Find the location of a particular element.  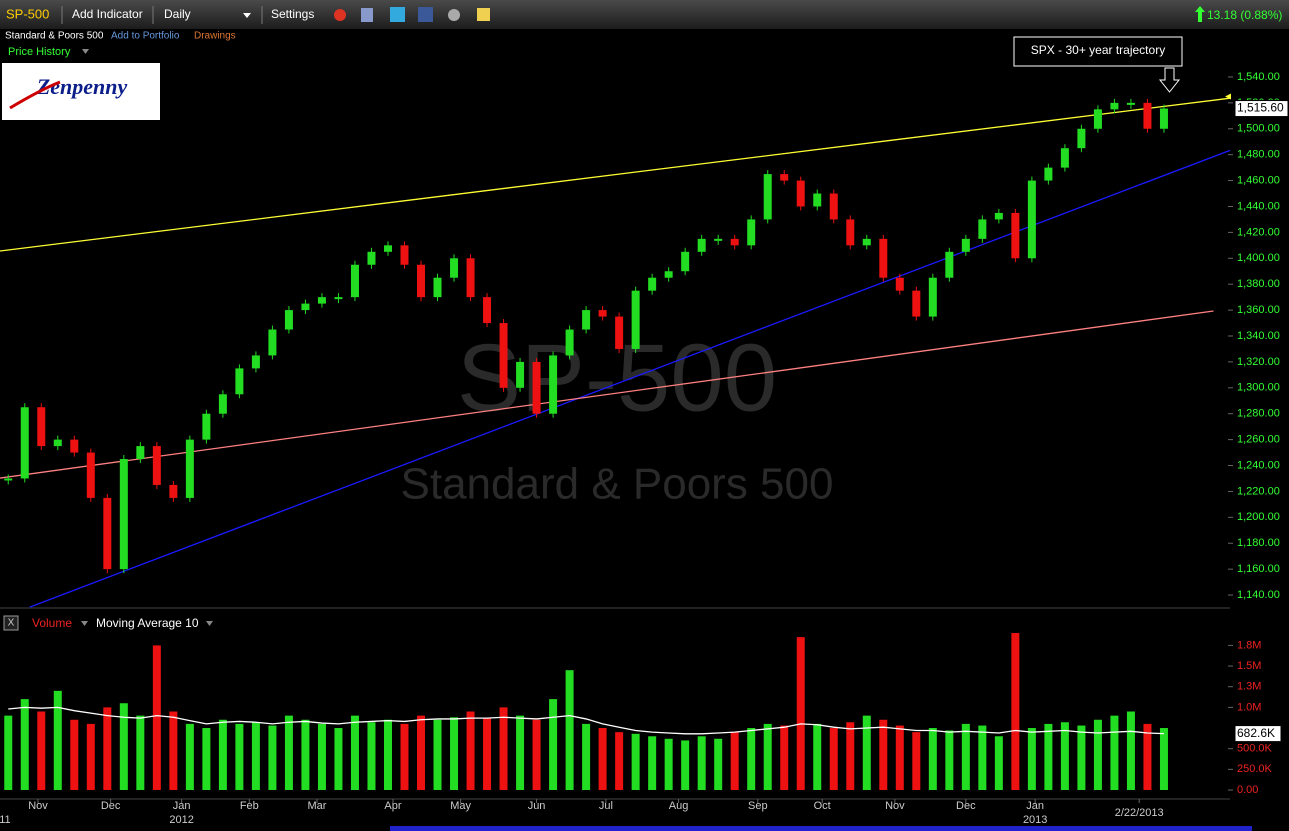

alarm-icon is located at coordinates (340, 15).